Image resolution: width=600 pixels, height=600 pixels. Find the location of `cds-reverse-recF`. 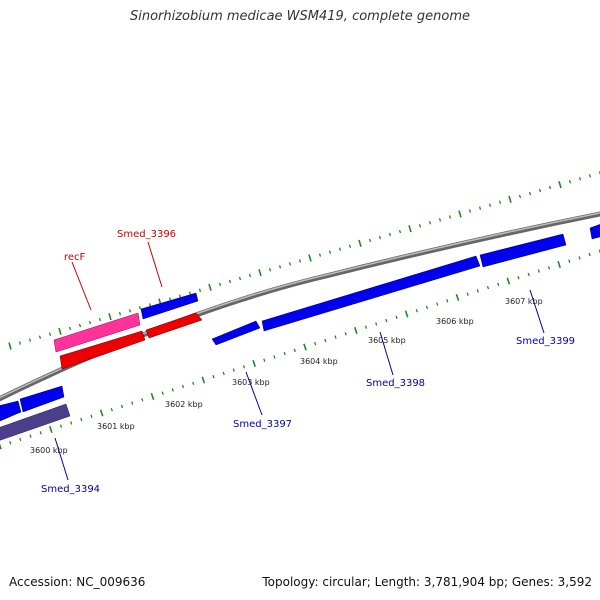

cds-reverse-recF is located at coordinates (102, 350).